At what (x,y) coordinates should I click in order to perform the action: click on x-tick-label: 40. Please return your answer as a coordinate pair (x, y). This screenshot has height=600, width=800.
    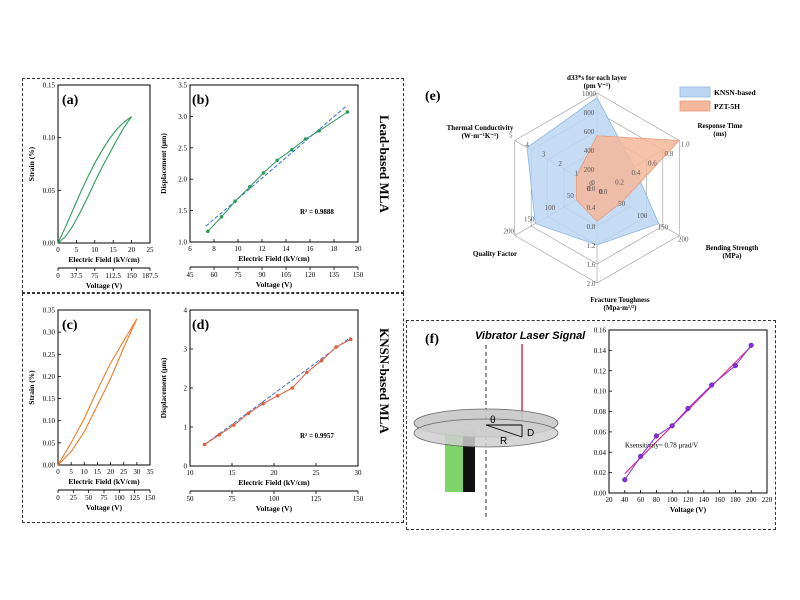
    Looking at the image, I should click on (625, 500).